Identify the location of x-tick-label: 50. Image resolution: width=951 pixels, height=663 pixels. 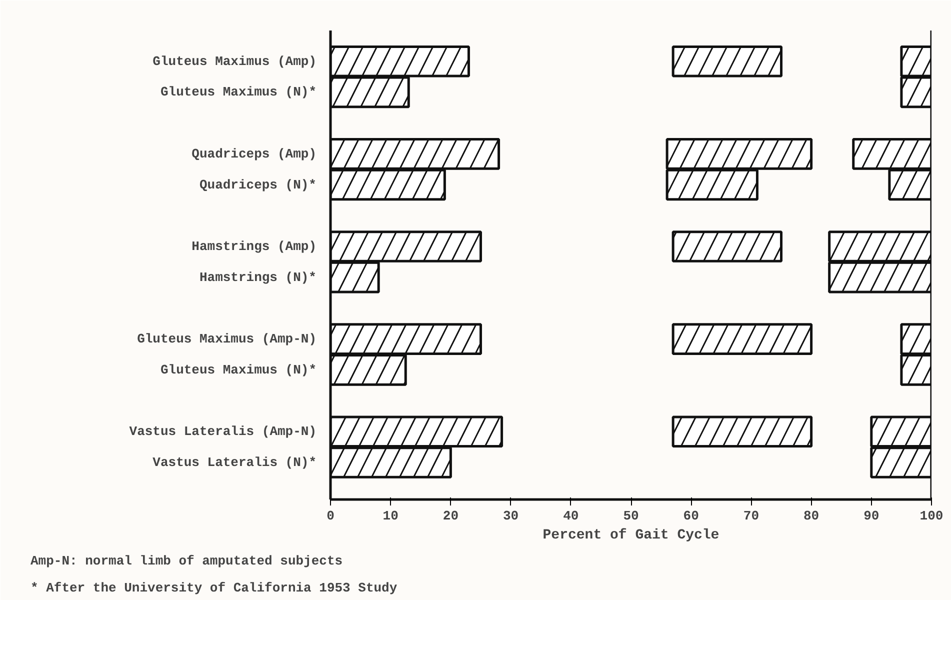
(631, 516).